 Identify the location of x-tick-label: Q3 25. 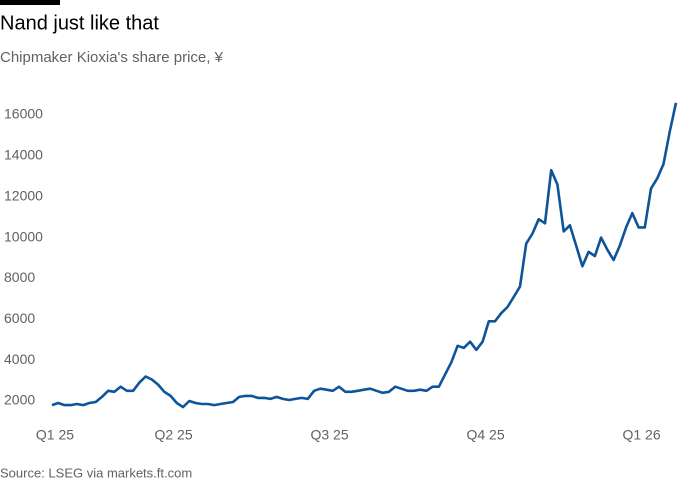
(329, 435).